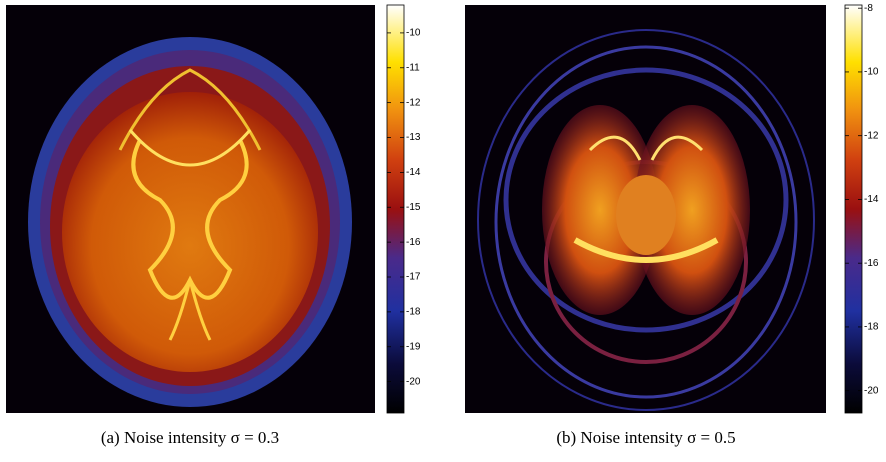 The width and height of the screenshot is (886, 462). Describe the element at coordinates (413, 277) in the screenshot. I see `colorbar-tick-label: -17` at that location.